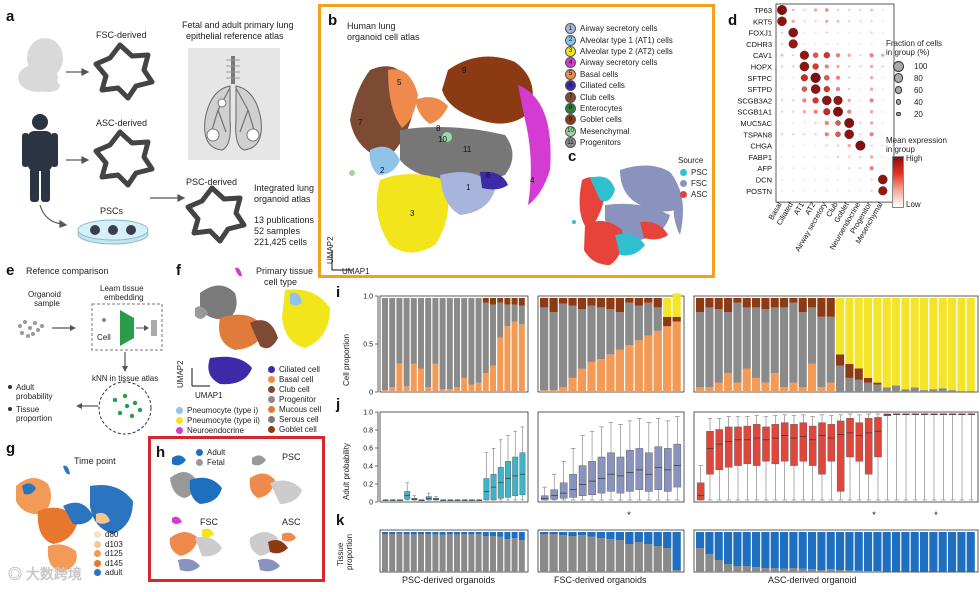 This screenshot has height=592, width=980. I want to click on output-adult-2: probability, so click(34, 396).